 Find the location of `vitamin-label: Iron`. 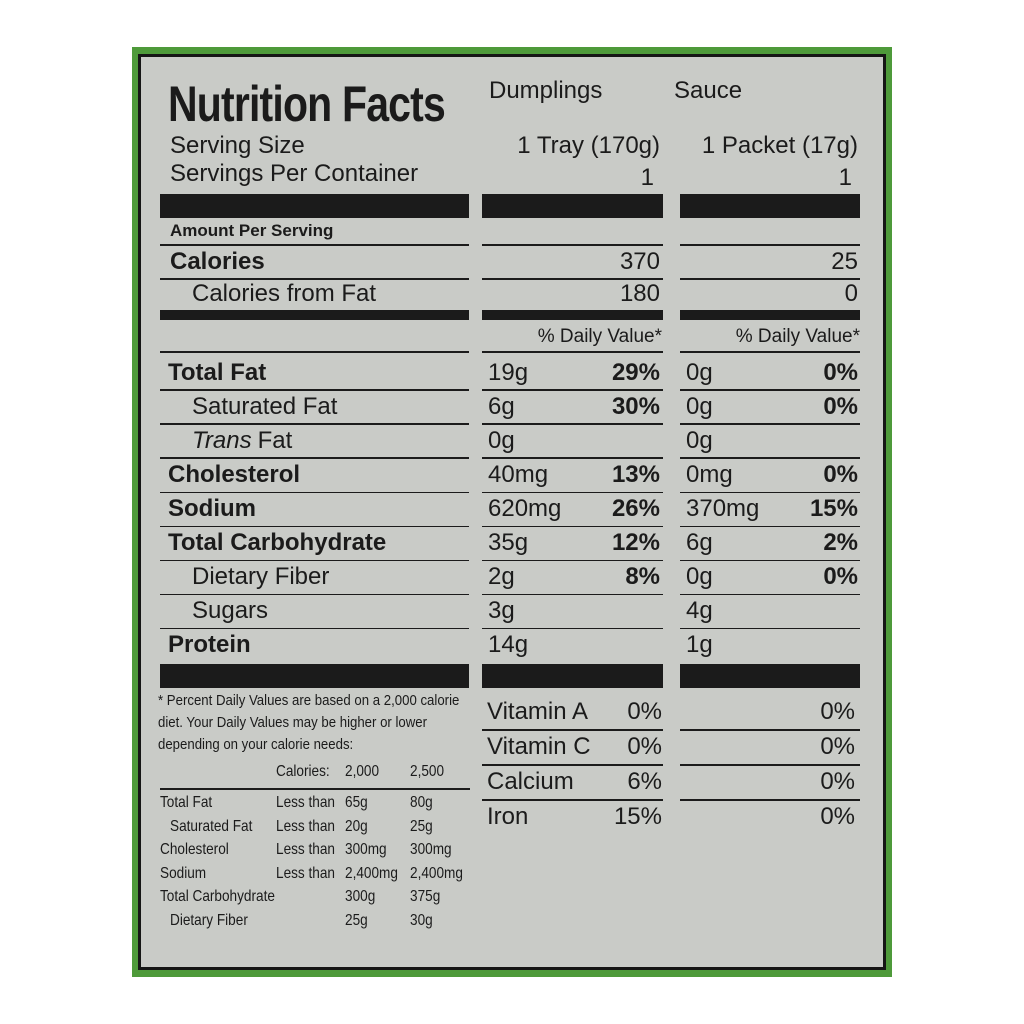

vitamin-label: Iron is located at coordinates (508, 816).